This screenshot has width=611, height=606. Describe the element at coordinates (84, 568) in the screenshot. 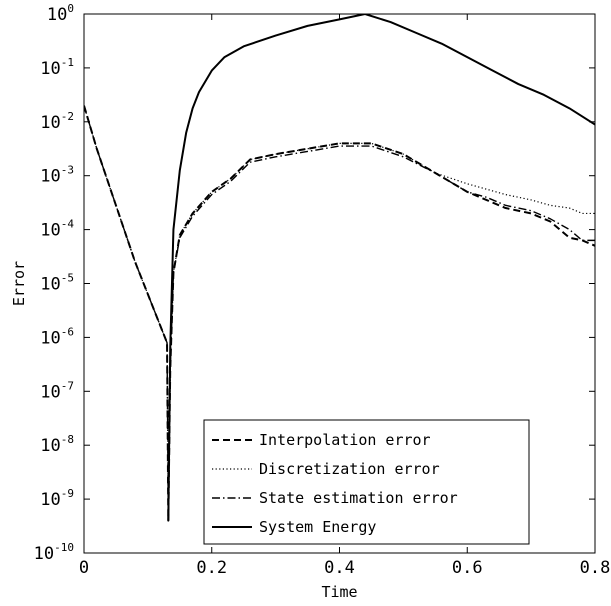

I see `x-tick-label: 0` at that location.